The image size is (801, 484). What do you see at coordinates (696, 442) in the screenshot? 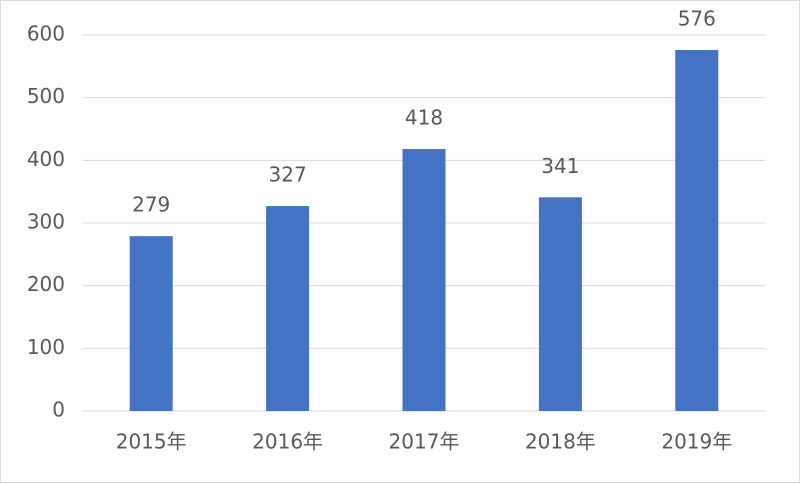
I see `x-tick-label: 2019年` at bounding box center [696, 442].